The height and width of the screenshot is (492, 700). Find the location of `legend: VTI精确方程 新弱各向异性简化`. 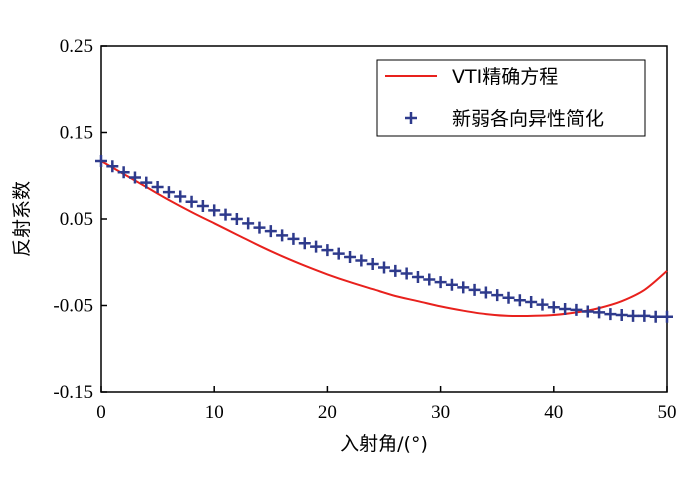

legend: VTI精确方程 新弱各向异性简化 is located at coordinates (511, 98).